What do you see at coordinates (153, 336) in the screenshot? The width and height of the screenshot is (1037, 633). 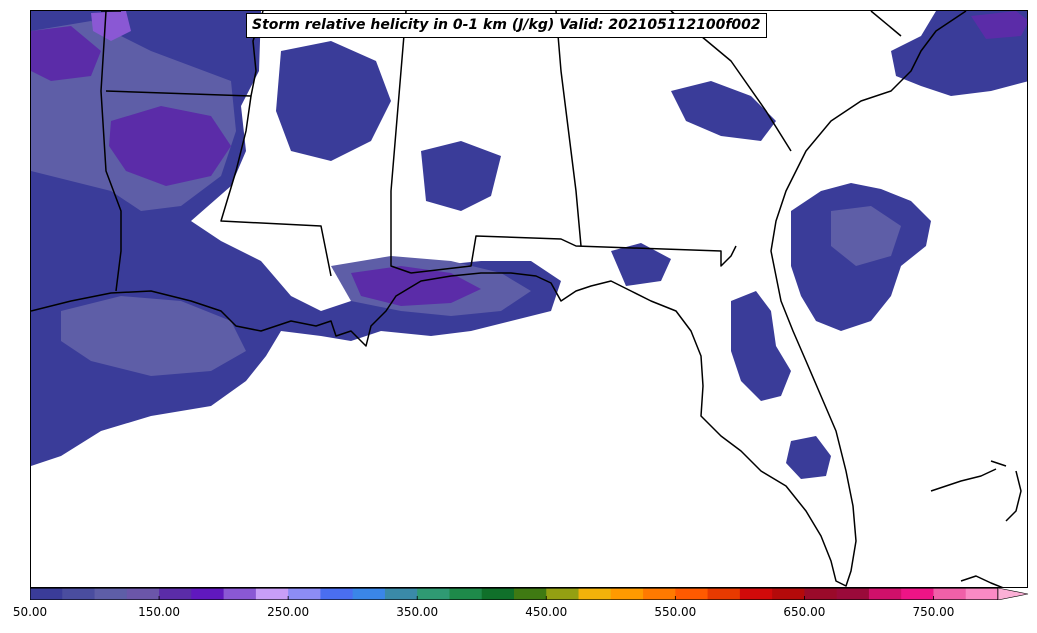 I see `helicity-core-texas-coast` at bounding box center [153, 336].